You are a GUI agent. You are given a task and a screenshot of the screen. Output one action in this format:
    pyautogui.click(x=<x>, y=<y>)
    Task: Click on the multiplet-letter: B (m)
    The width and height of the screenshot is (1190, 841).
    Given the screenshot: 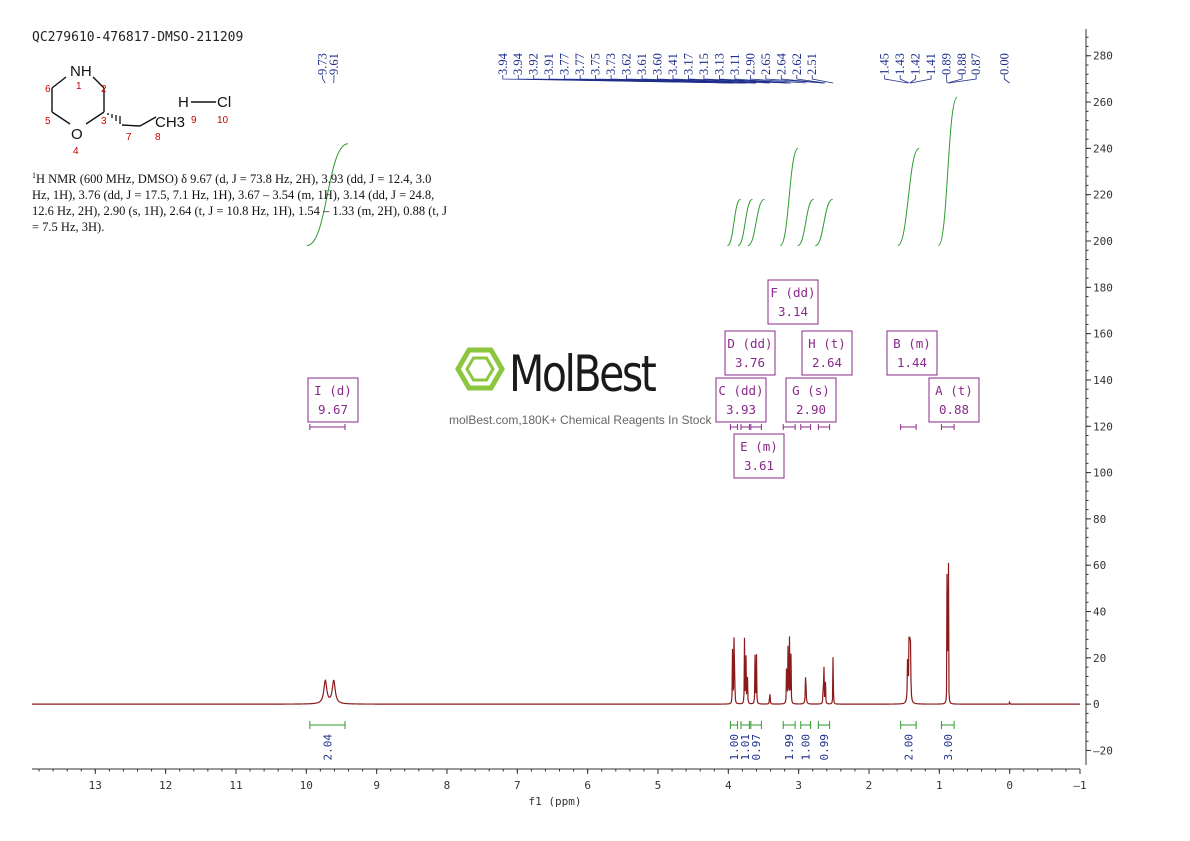 What is the action you would take?
    pyautogui.click(x=912, y=343)
    